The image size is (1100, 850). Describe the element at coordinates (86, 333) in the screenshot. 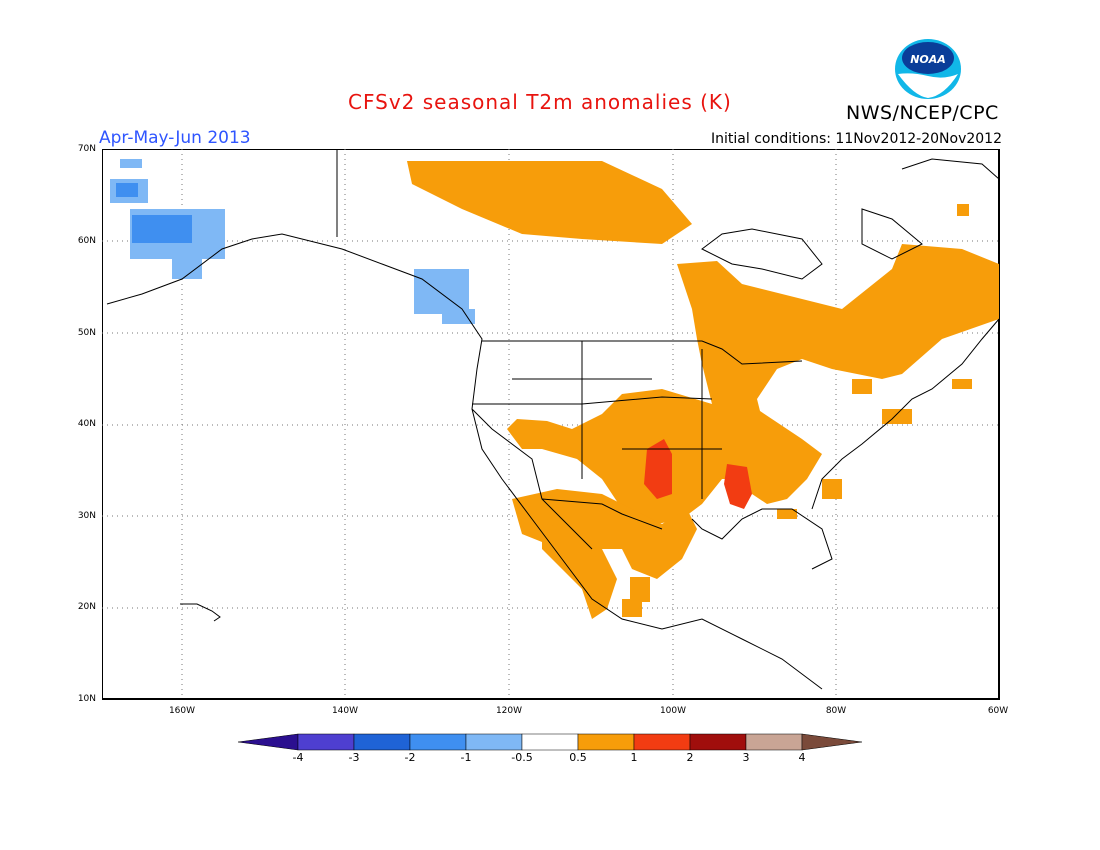

I see `lat-label: 50N` at that location.